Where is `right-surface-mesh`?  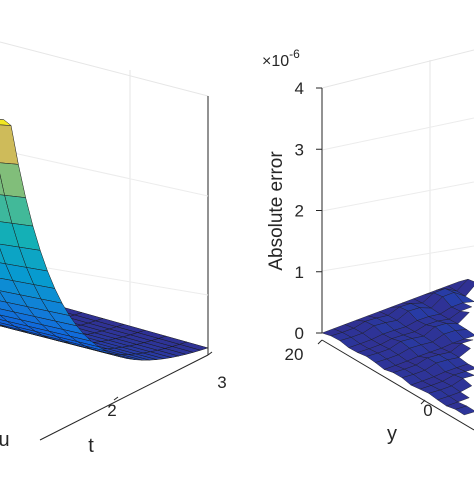
right-surface-mesh is located at coordinates (397, 347).